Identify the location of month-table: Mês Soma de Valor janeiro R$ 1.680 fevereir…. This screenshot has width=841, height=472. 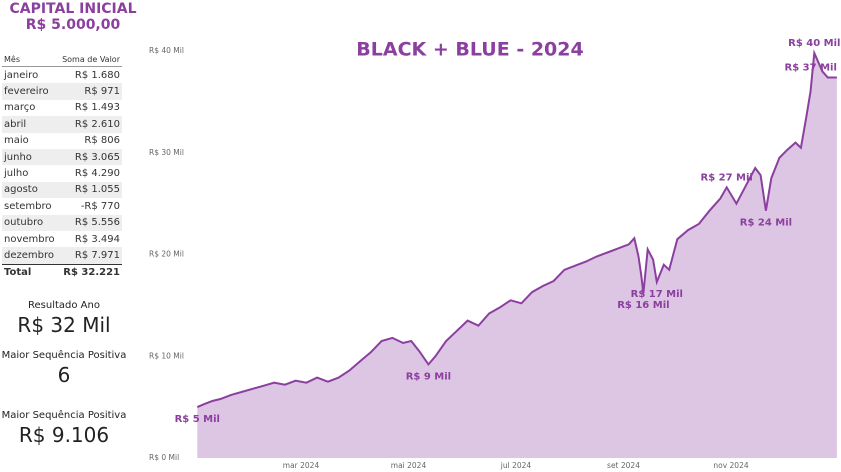
(62, 167).